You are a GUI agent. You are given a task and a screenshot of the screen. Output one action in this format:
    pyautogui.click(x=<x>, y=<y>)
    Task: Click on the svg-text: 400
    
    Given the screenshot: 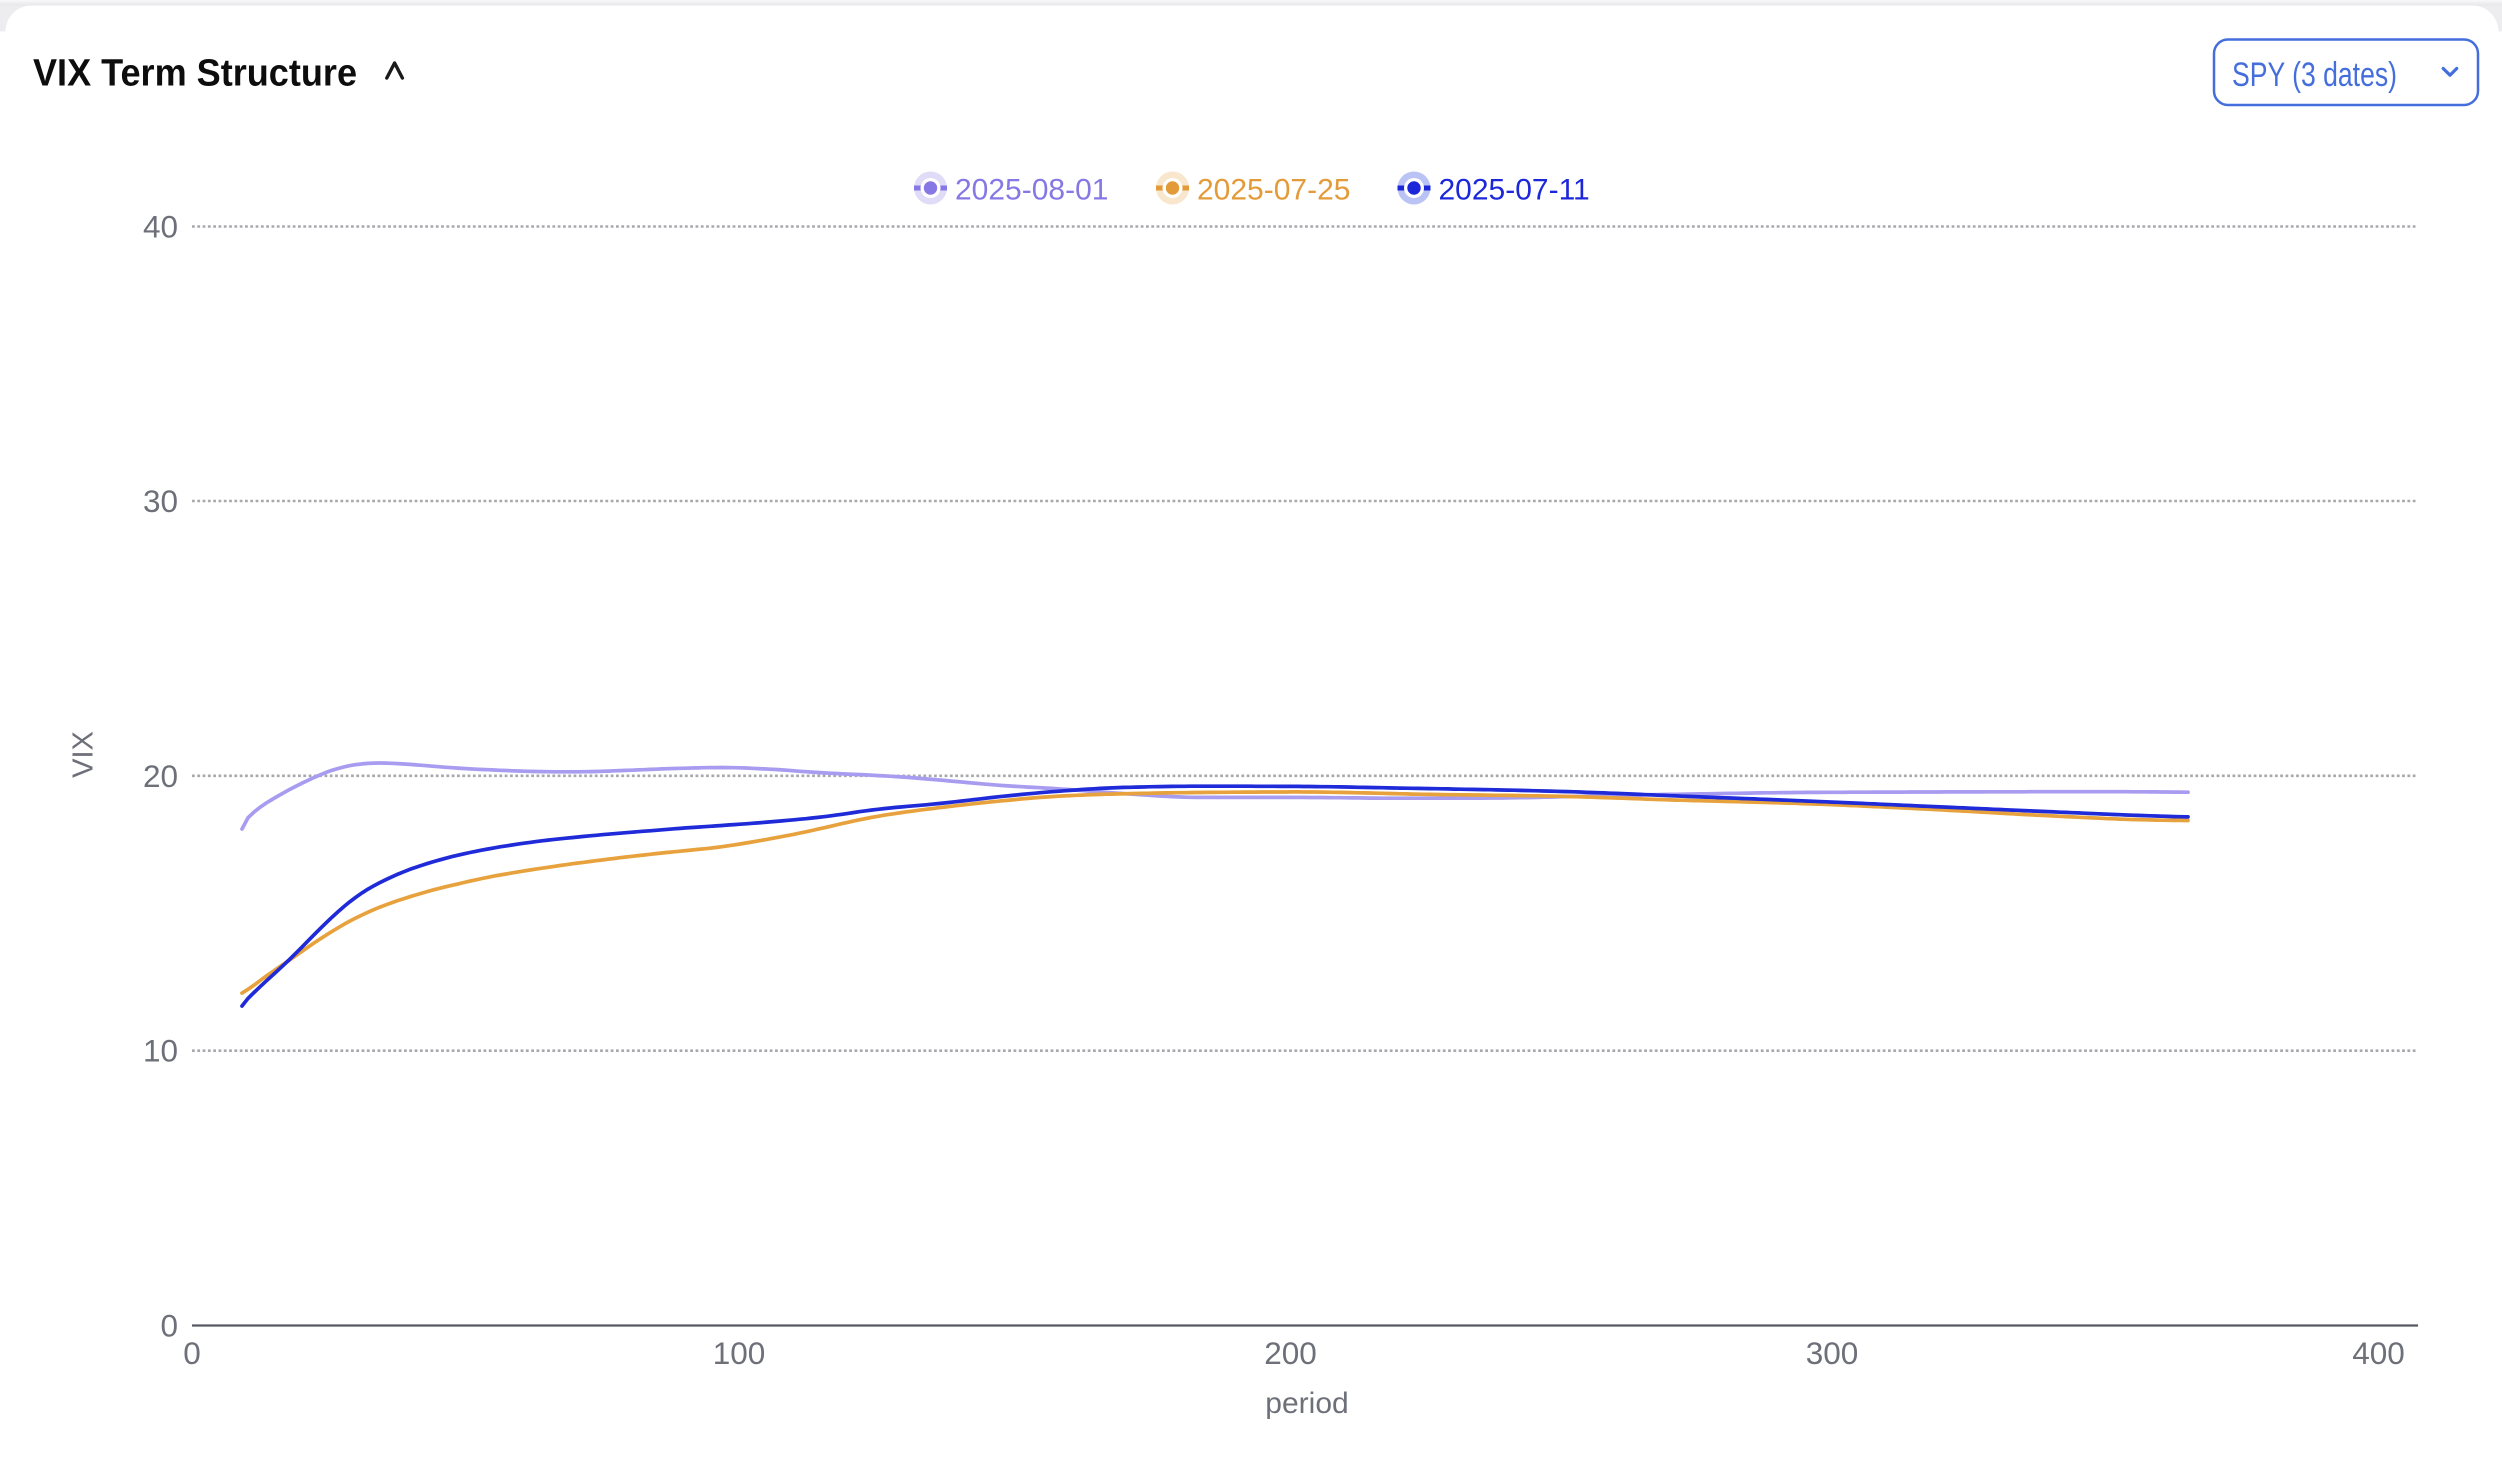 What is the action you would take?
    pyautogui.click(x=2378, y=1353)
    